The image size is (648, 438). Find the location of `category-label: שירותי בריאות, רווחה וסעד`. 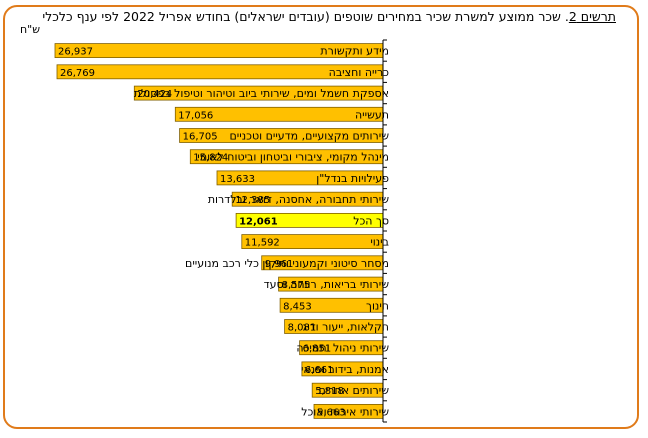

category-label: שירותי בריאות, רווחה וסעד is located at coordinates (327, 284).